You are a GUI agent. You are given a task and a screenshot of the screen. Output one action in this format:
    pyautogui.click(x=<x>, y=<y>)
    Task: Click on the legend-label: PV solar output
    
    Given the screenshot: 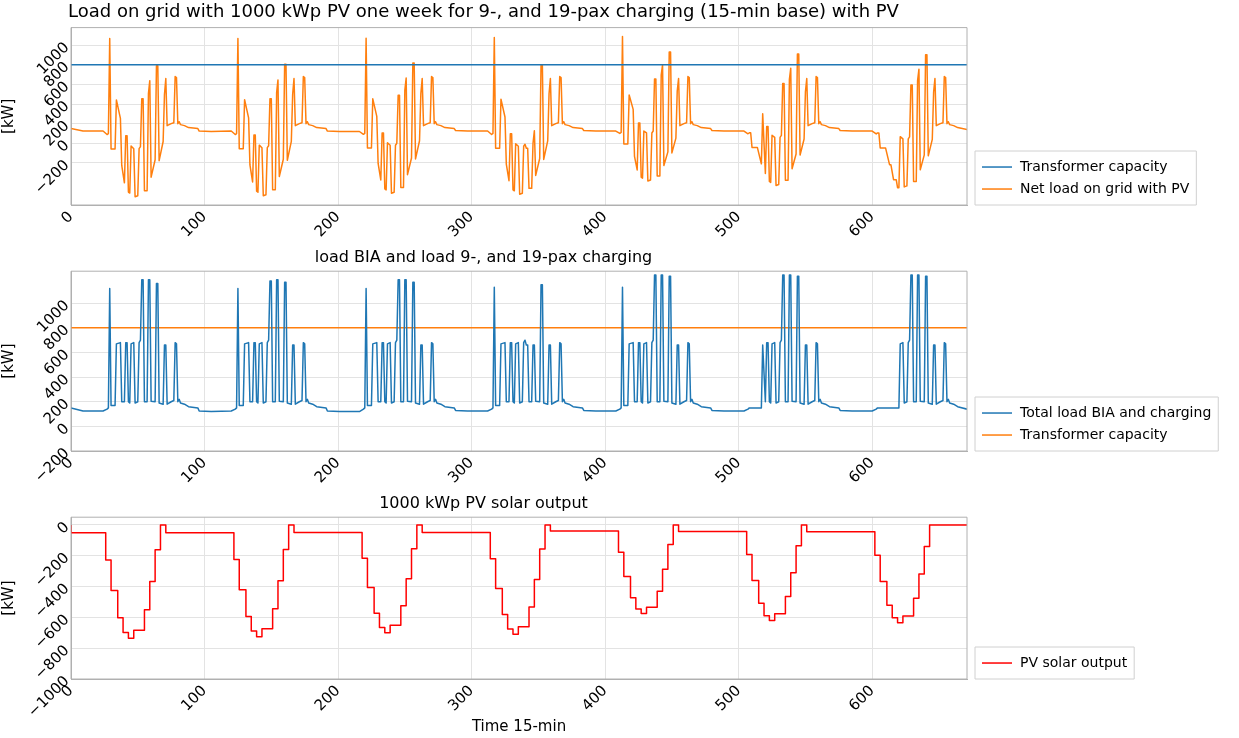 What is the action you would take?
    pyautogui.click(x=1074, y=661)
    